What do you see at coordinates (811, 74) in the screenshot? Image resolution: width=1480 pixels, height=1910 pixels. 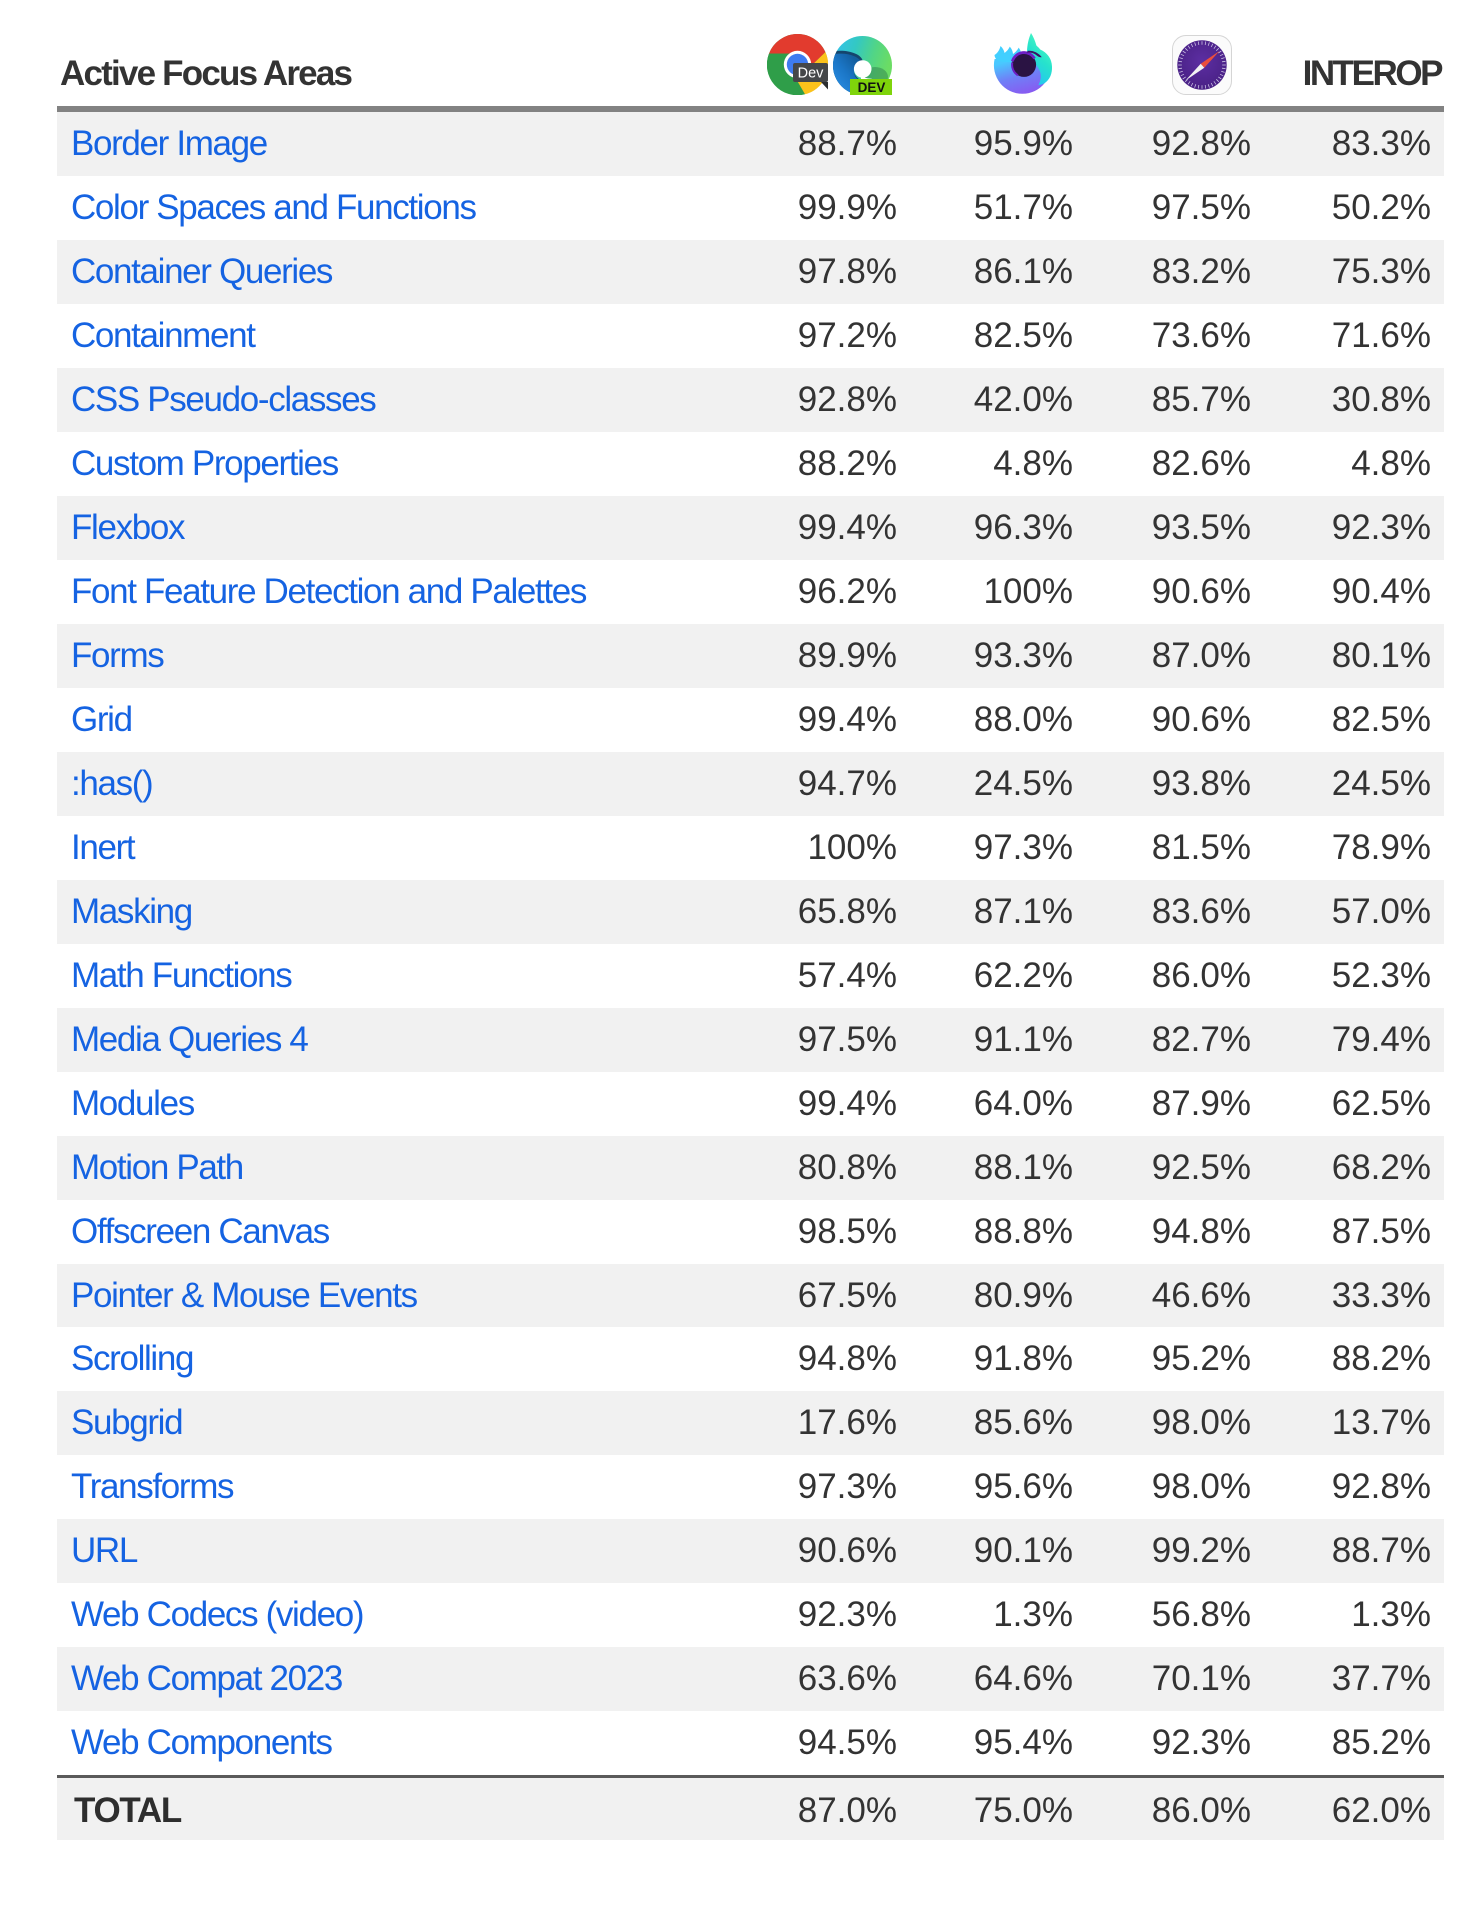 I see `svg-text: Dev` at bounding box center [811, 74].